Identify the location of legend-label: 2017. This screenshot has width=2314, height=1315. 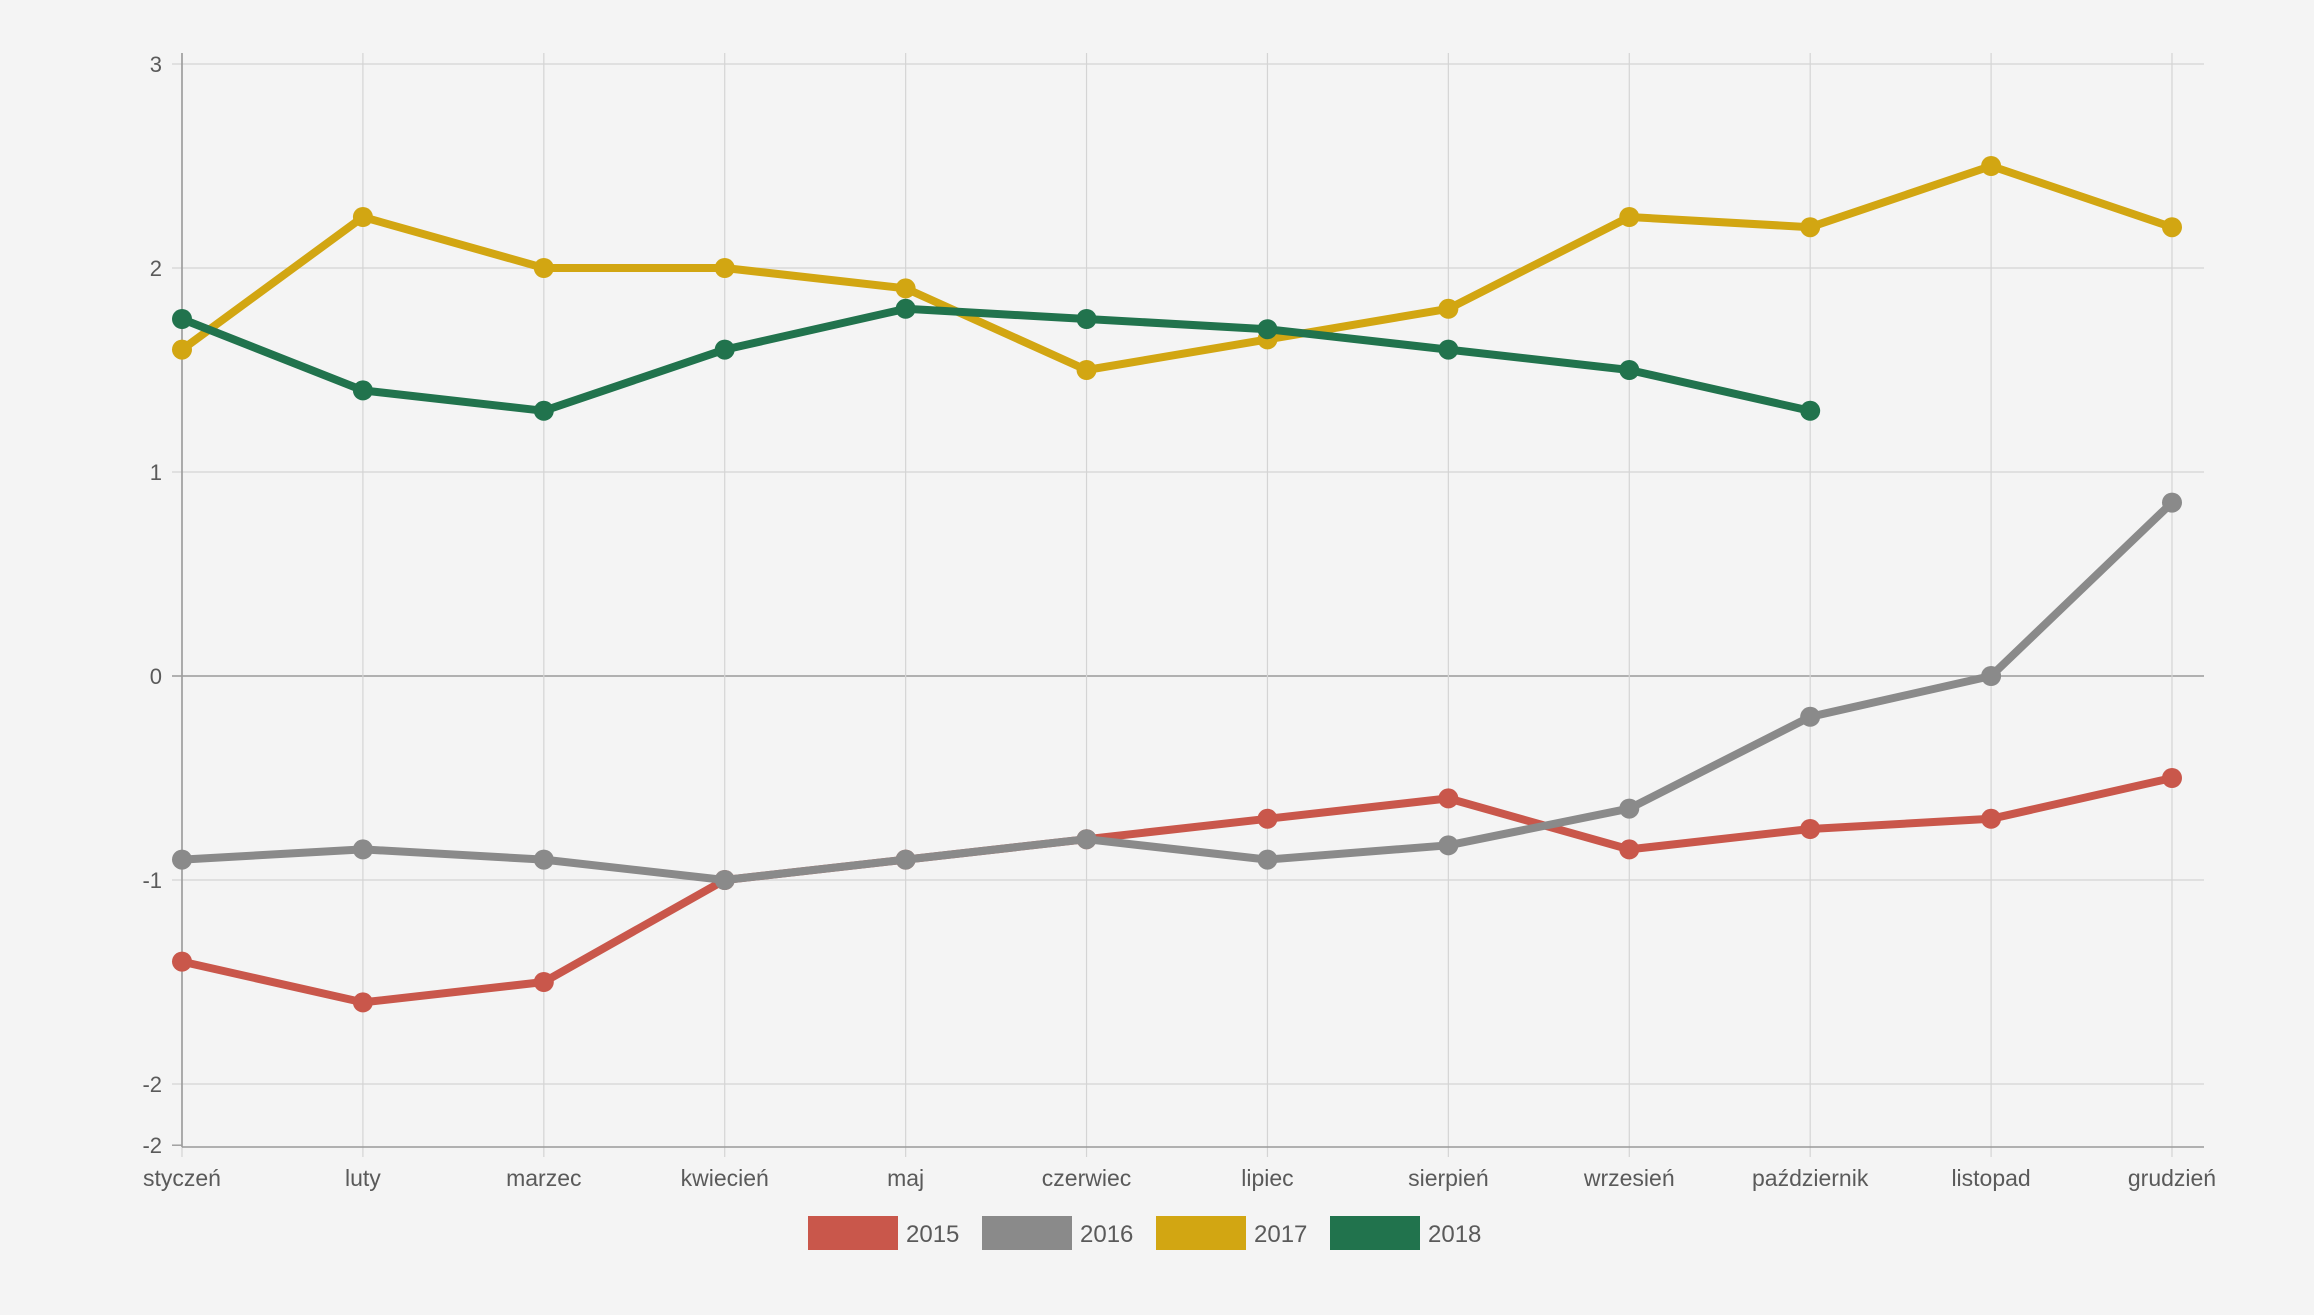
(1280, 1234).